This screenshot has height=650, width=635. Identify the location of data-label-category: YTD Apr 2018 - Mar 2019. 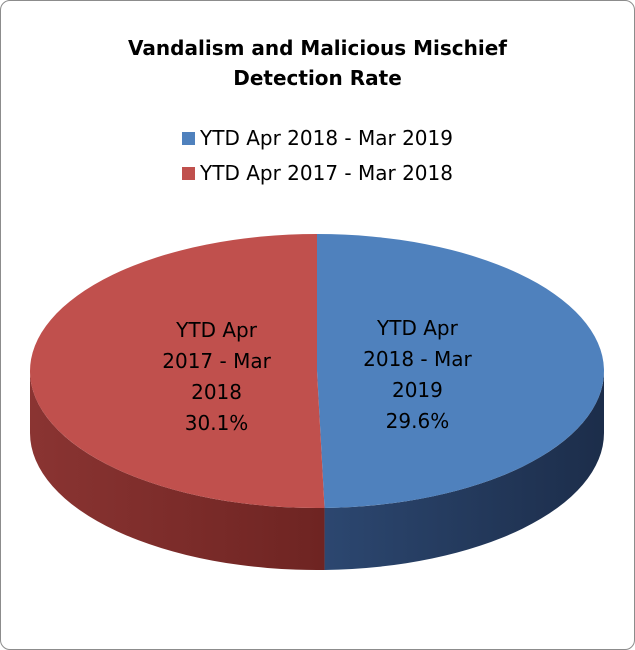
(417, 359).